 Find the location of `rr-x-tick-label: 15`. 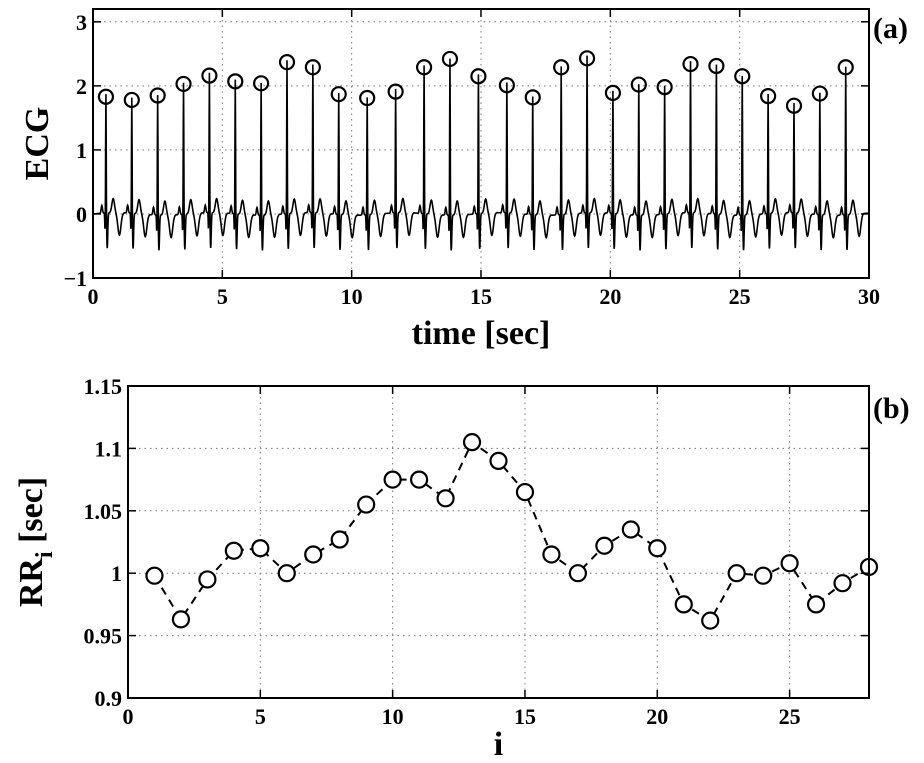

rr-x-tick-label: 15 is located at coordinates (525, 716).